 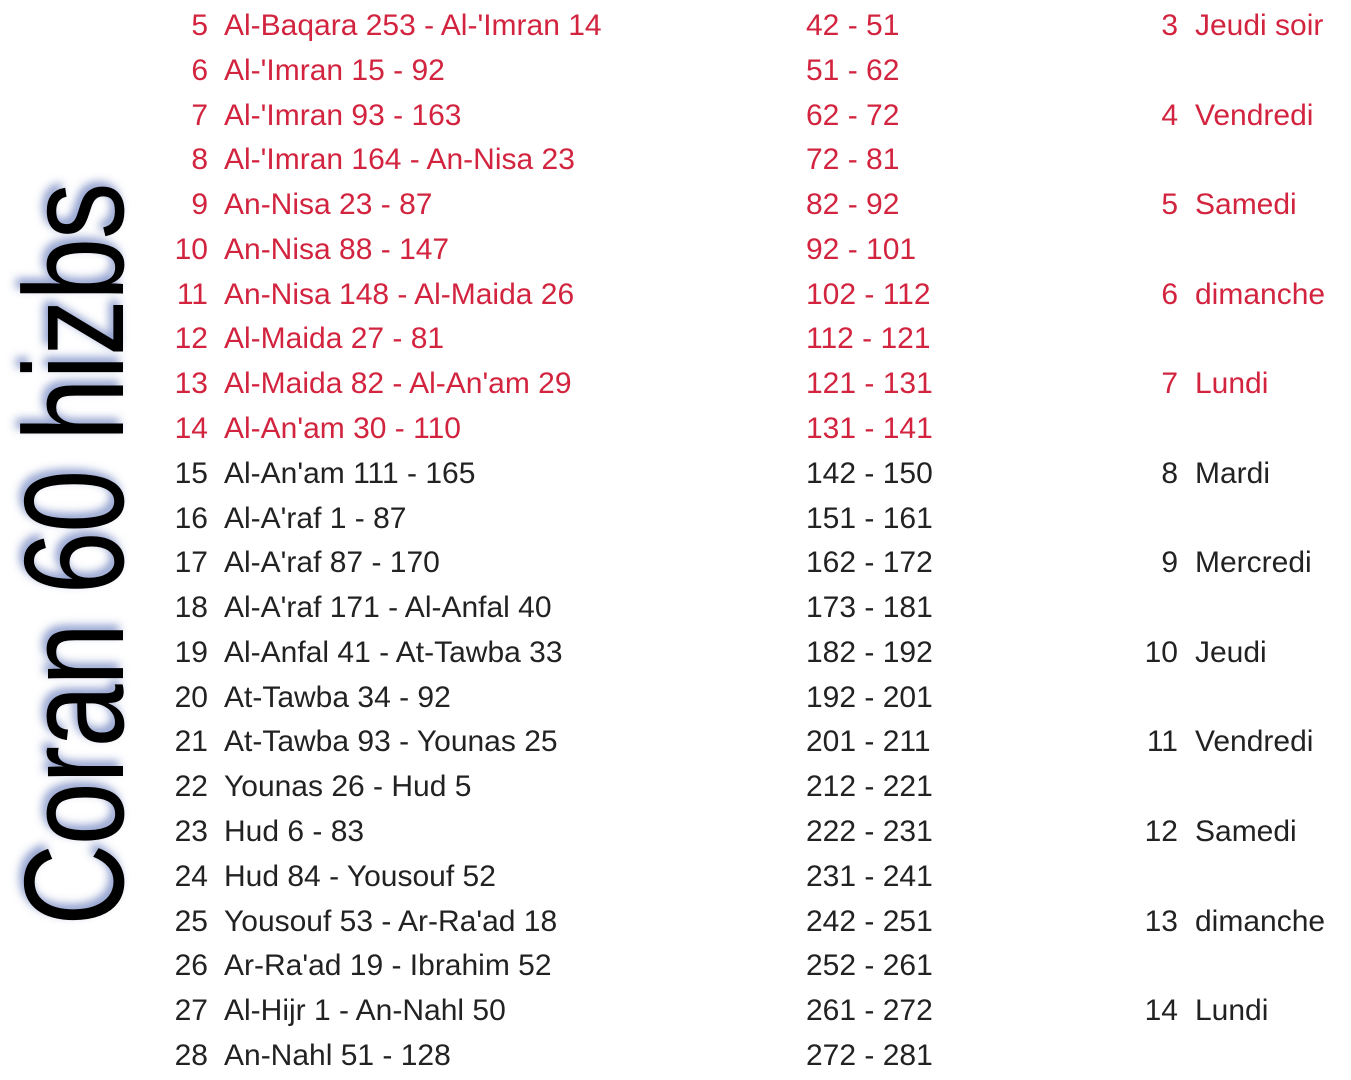 I want to click on surah-range: An-Nisa 148 - Al-Maida 26, so click(x=399, y=294).